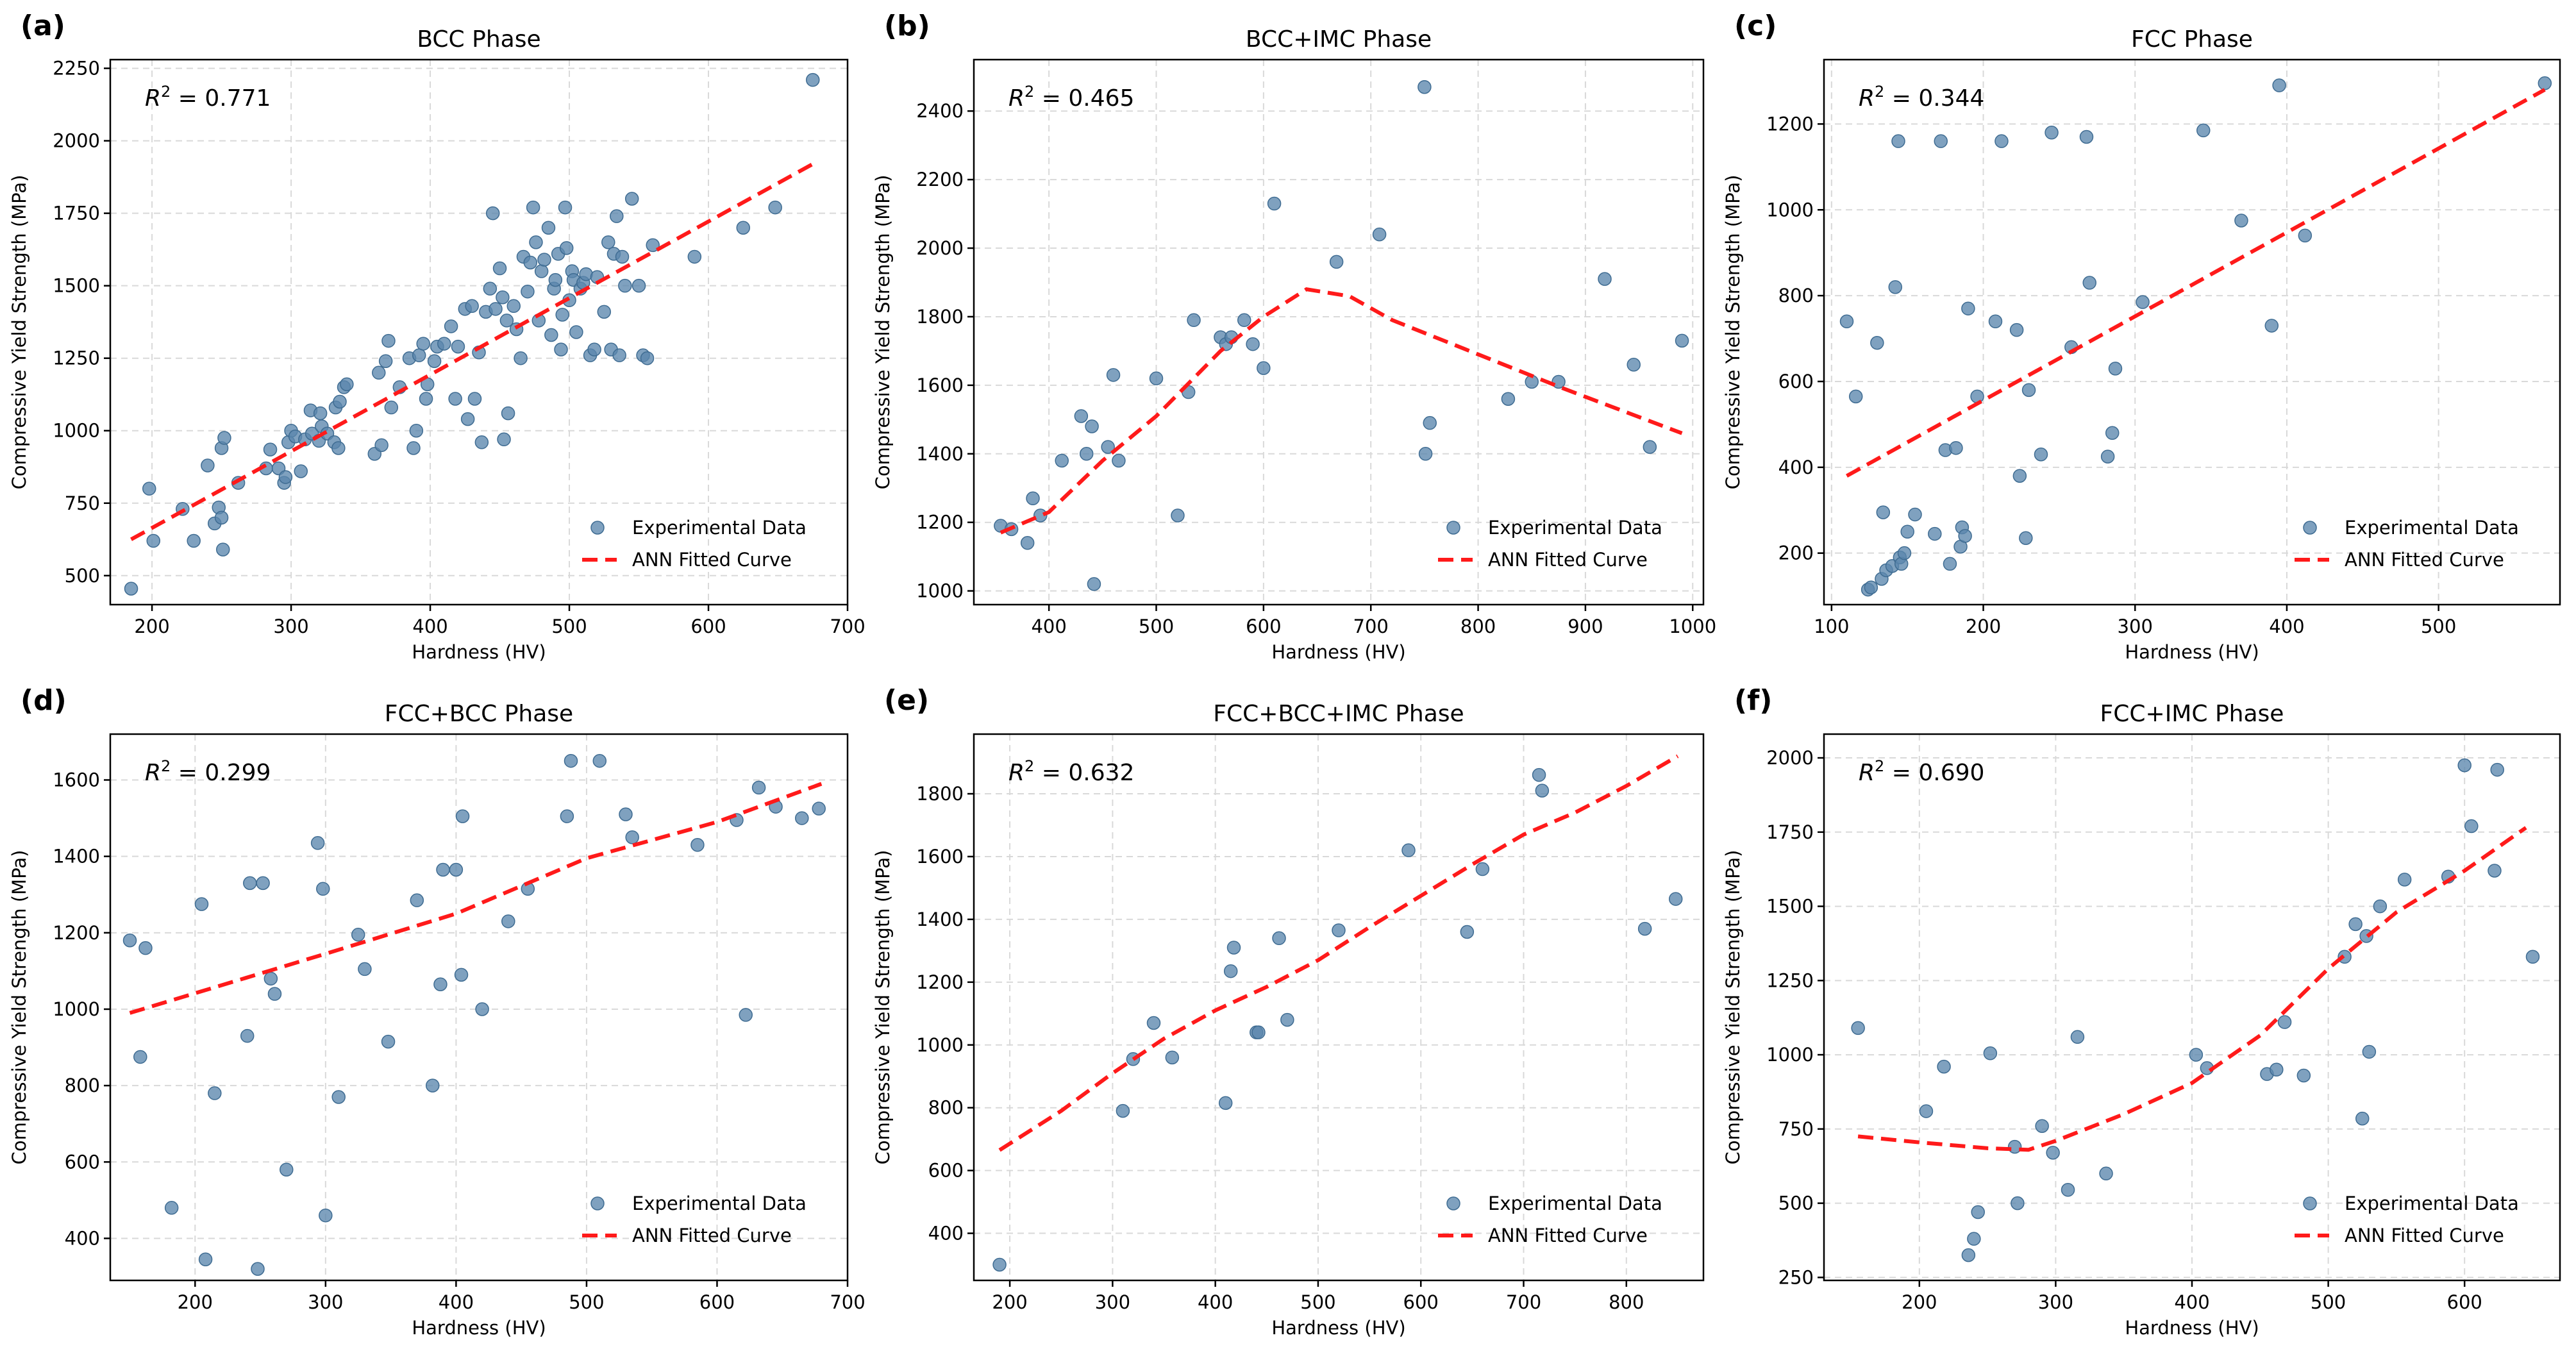 The image size is (2576, 1349). Describe the element at coordinates (76, 141) in the screenshot. I see `y-tick-label: 2000` at that location.